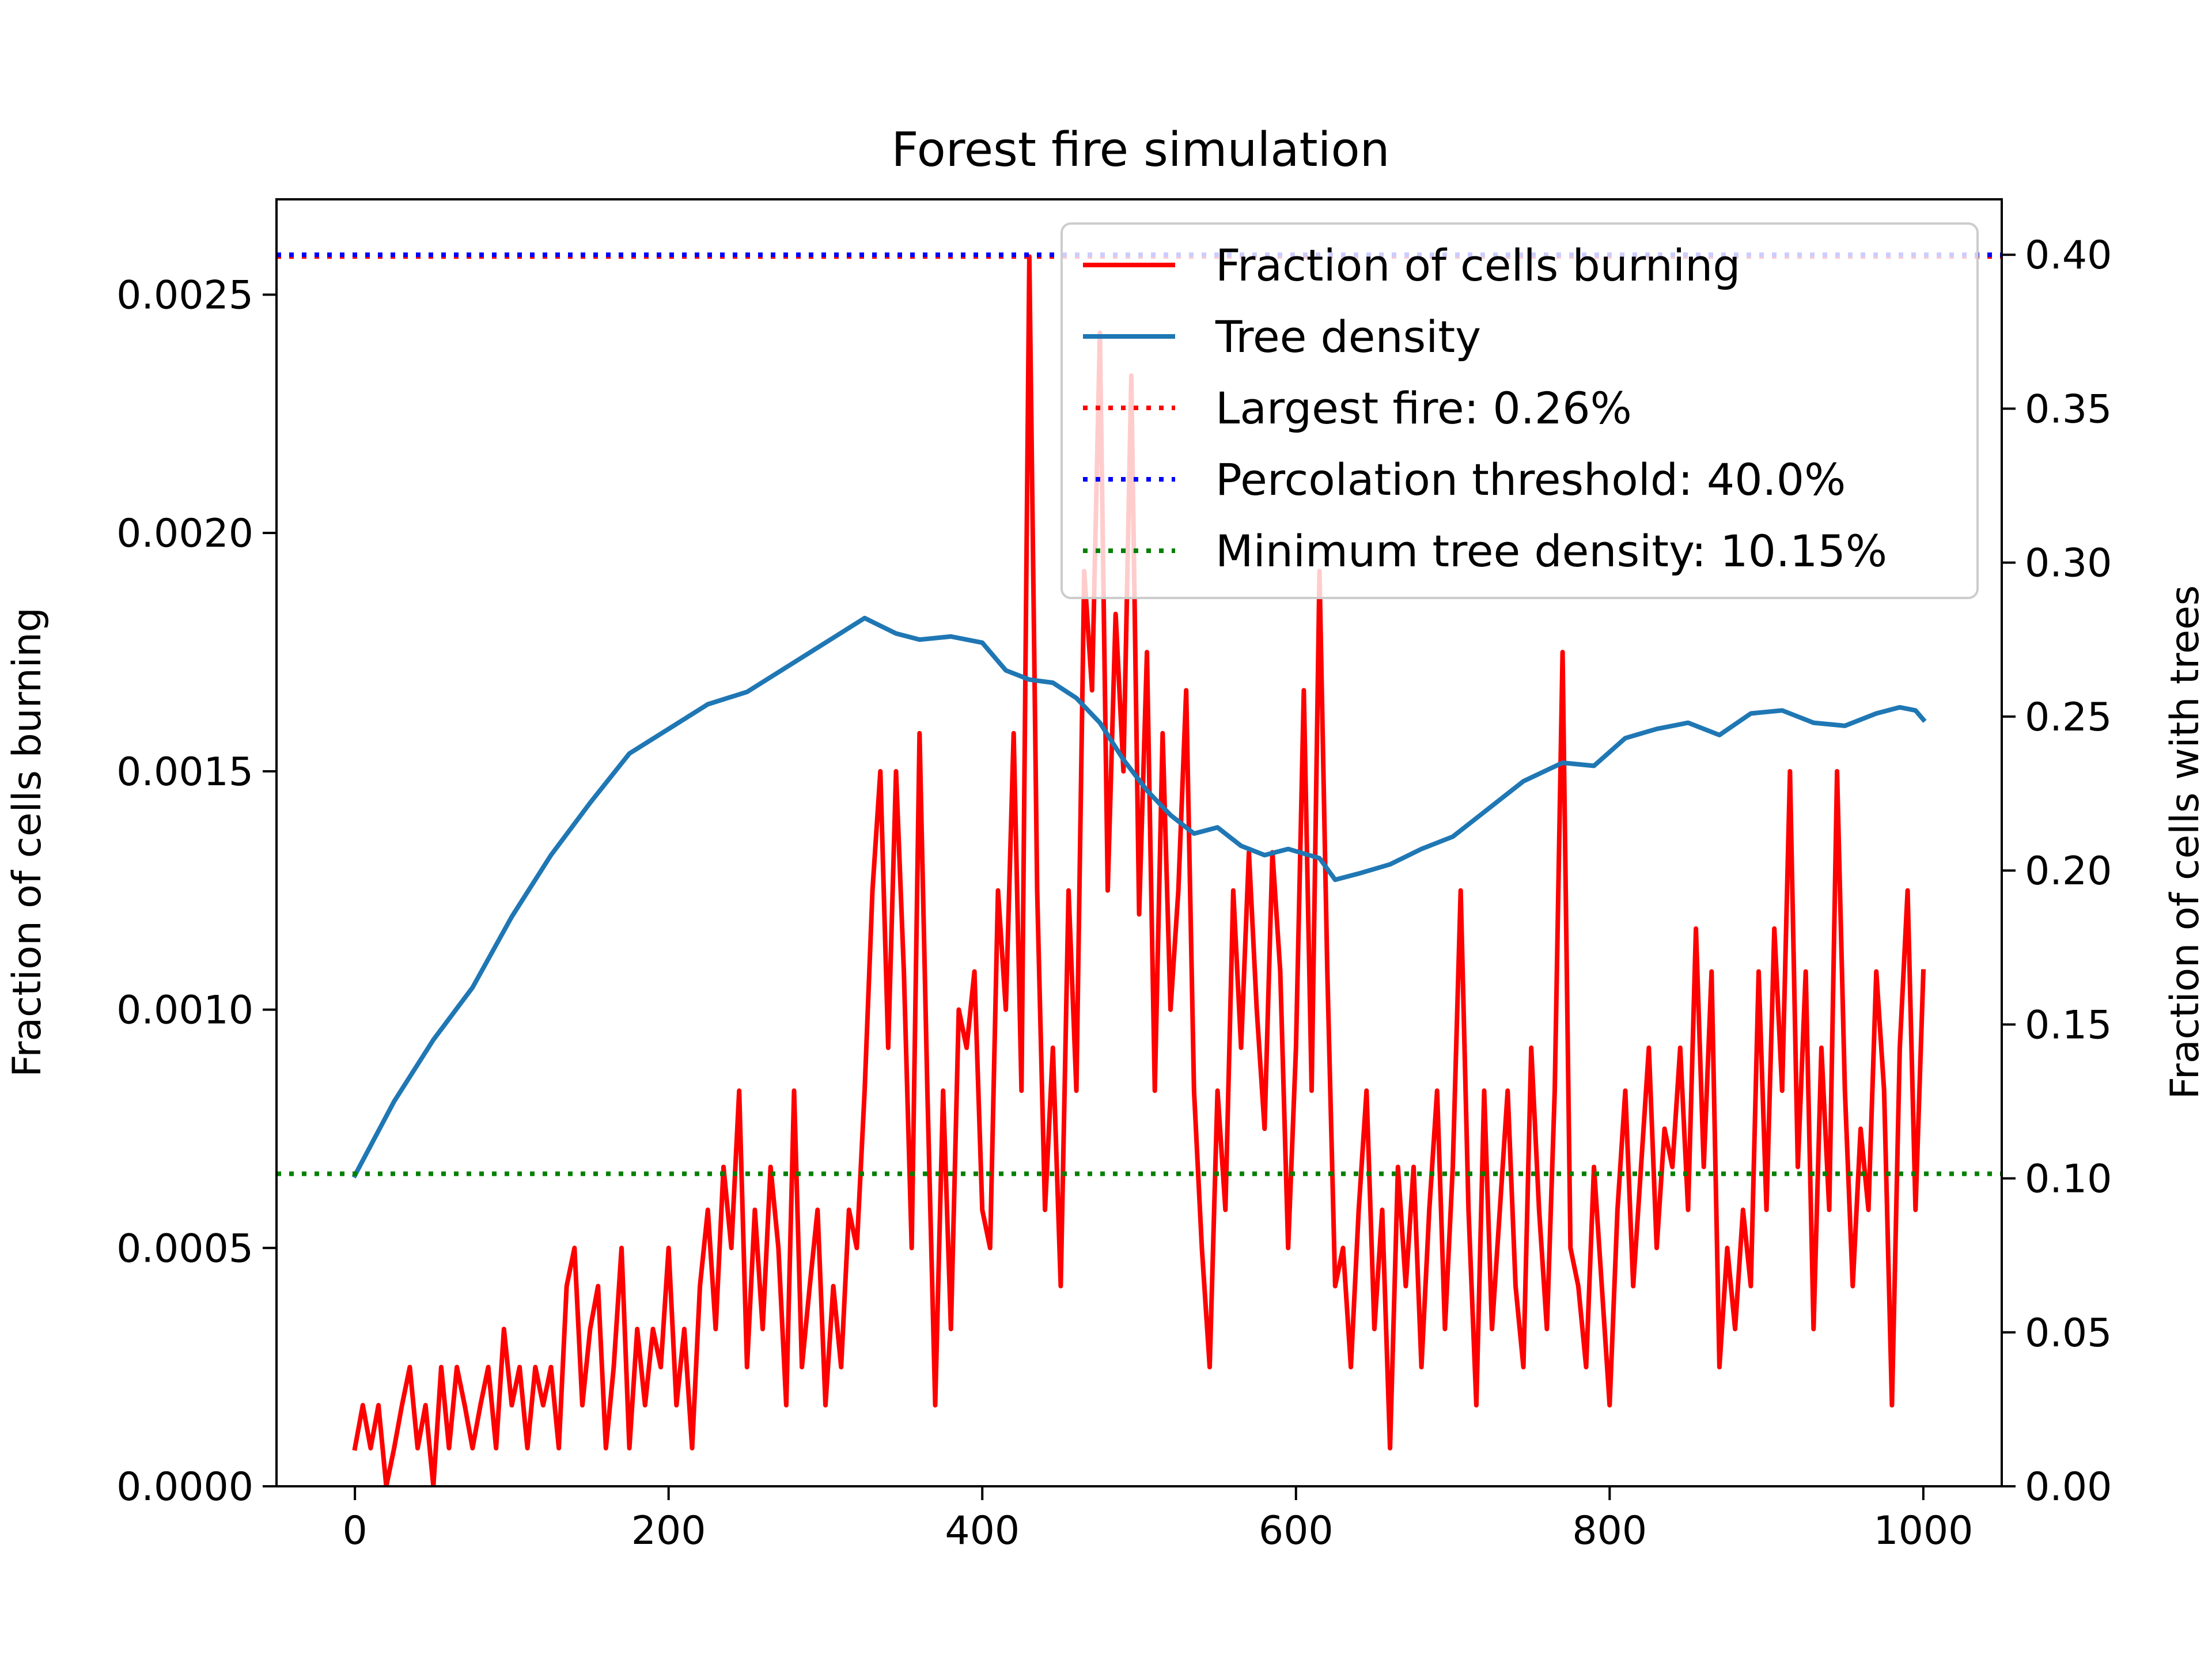 The width and height of the screenshot is (2212, 1662). What do you see at coordinates (1140, 150) in the screenshot?
I see `chart-title: Forest fire simulation` at bounding box center [1140, 150].